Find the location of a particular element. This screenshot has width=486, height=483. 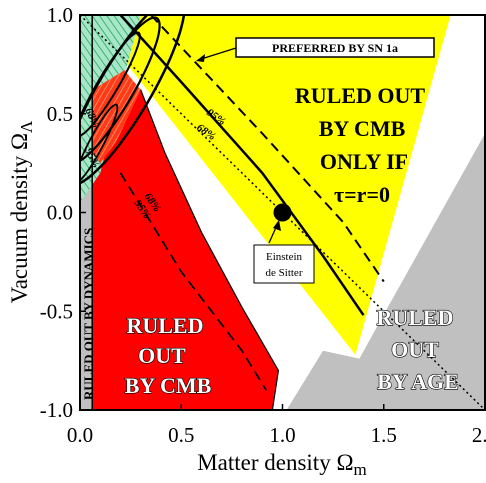

age-label-line2: OUT is located at coordinates (415, 349).